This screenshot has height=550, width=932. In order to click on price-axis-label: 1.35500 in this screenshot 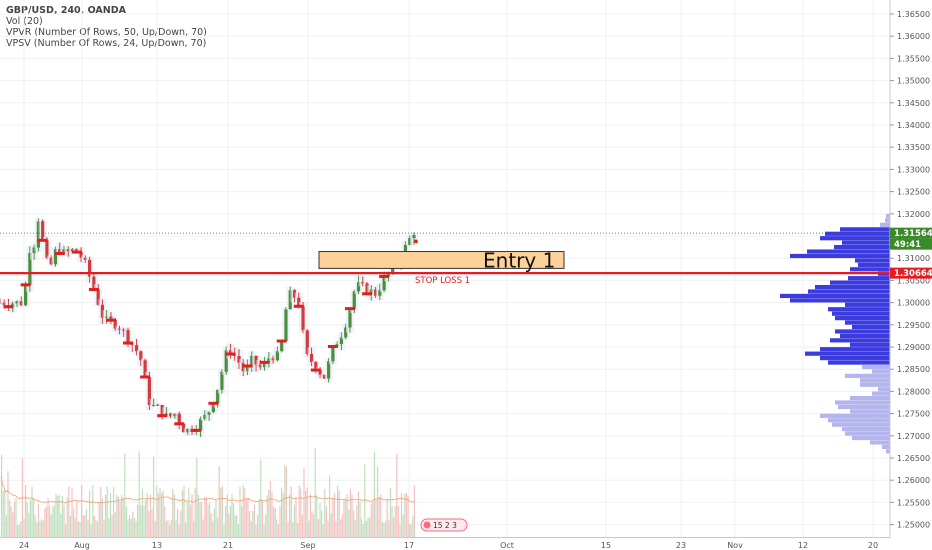, I will do `click(913, 58)`.